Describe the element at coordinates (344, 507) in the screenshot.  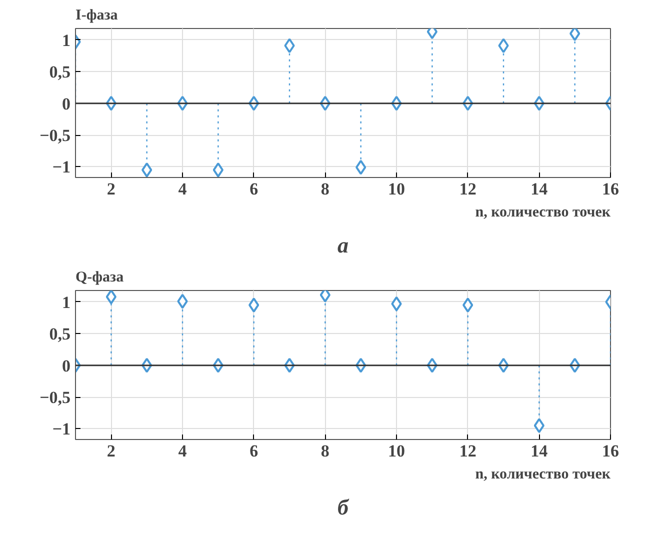
I see `text: б` at that location.